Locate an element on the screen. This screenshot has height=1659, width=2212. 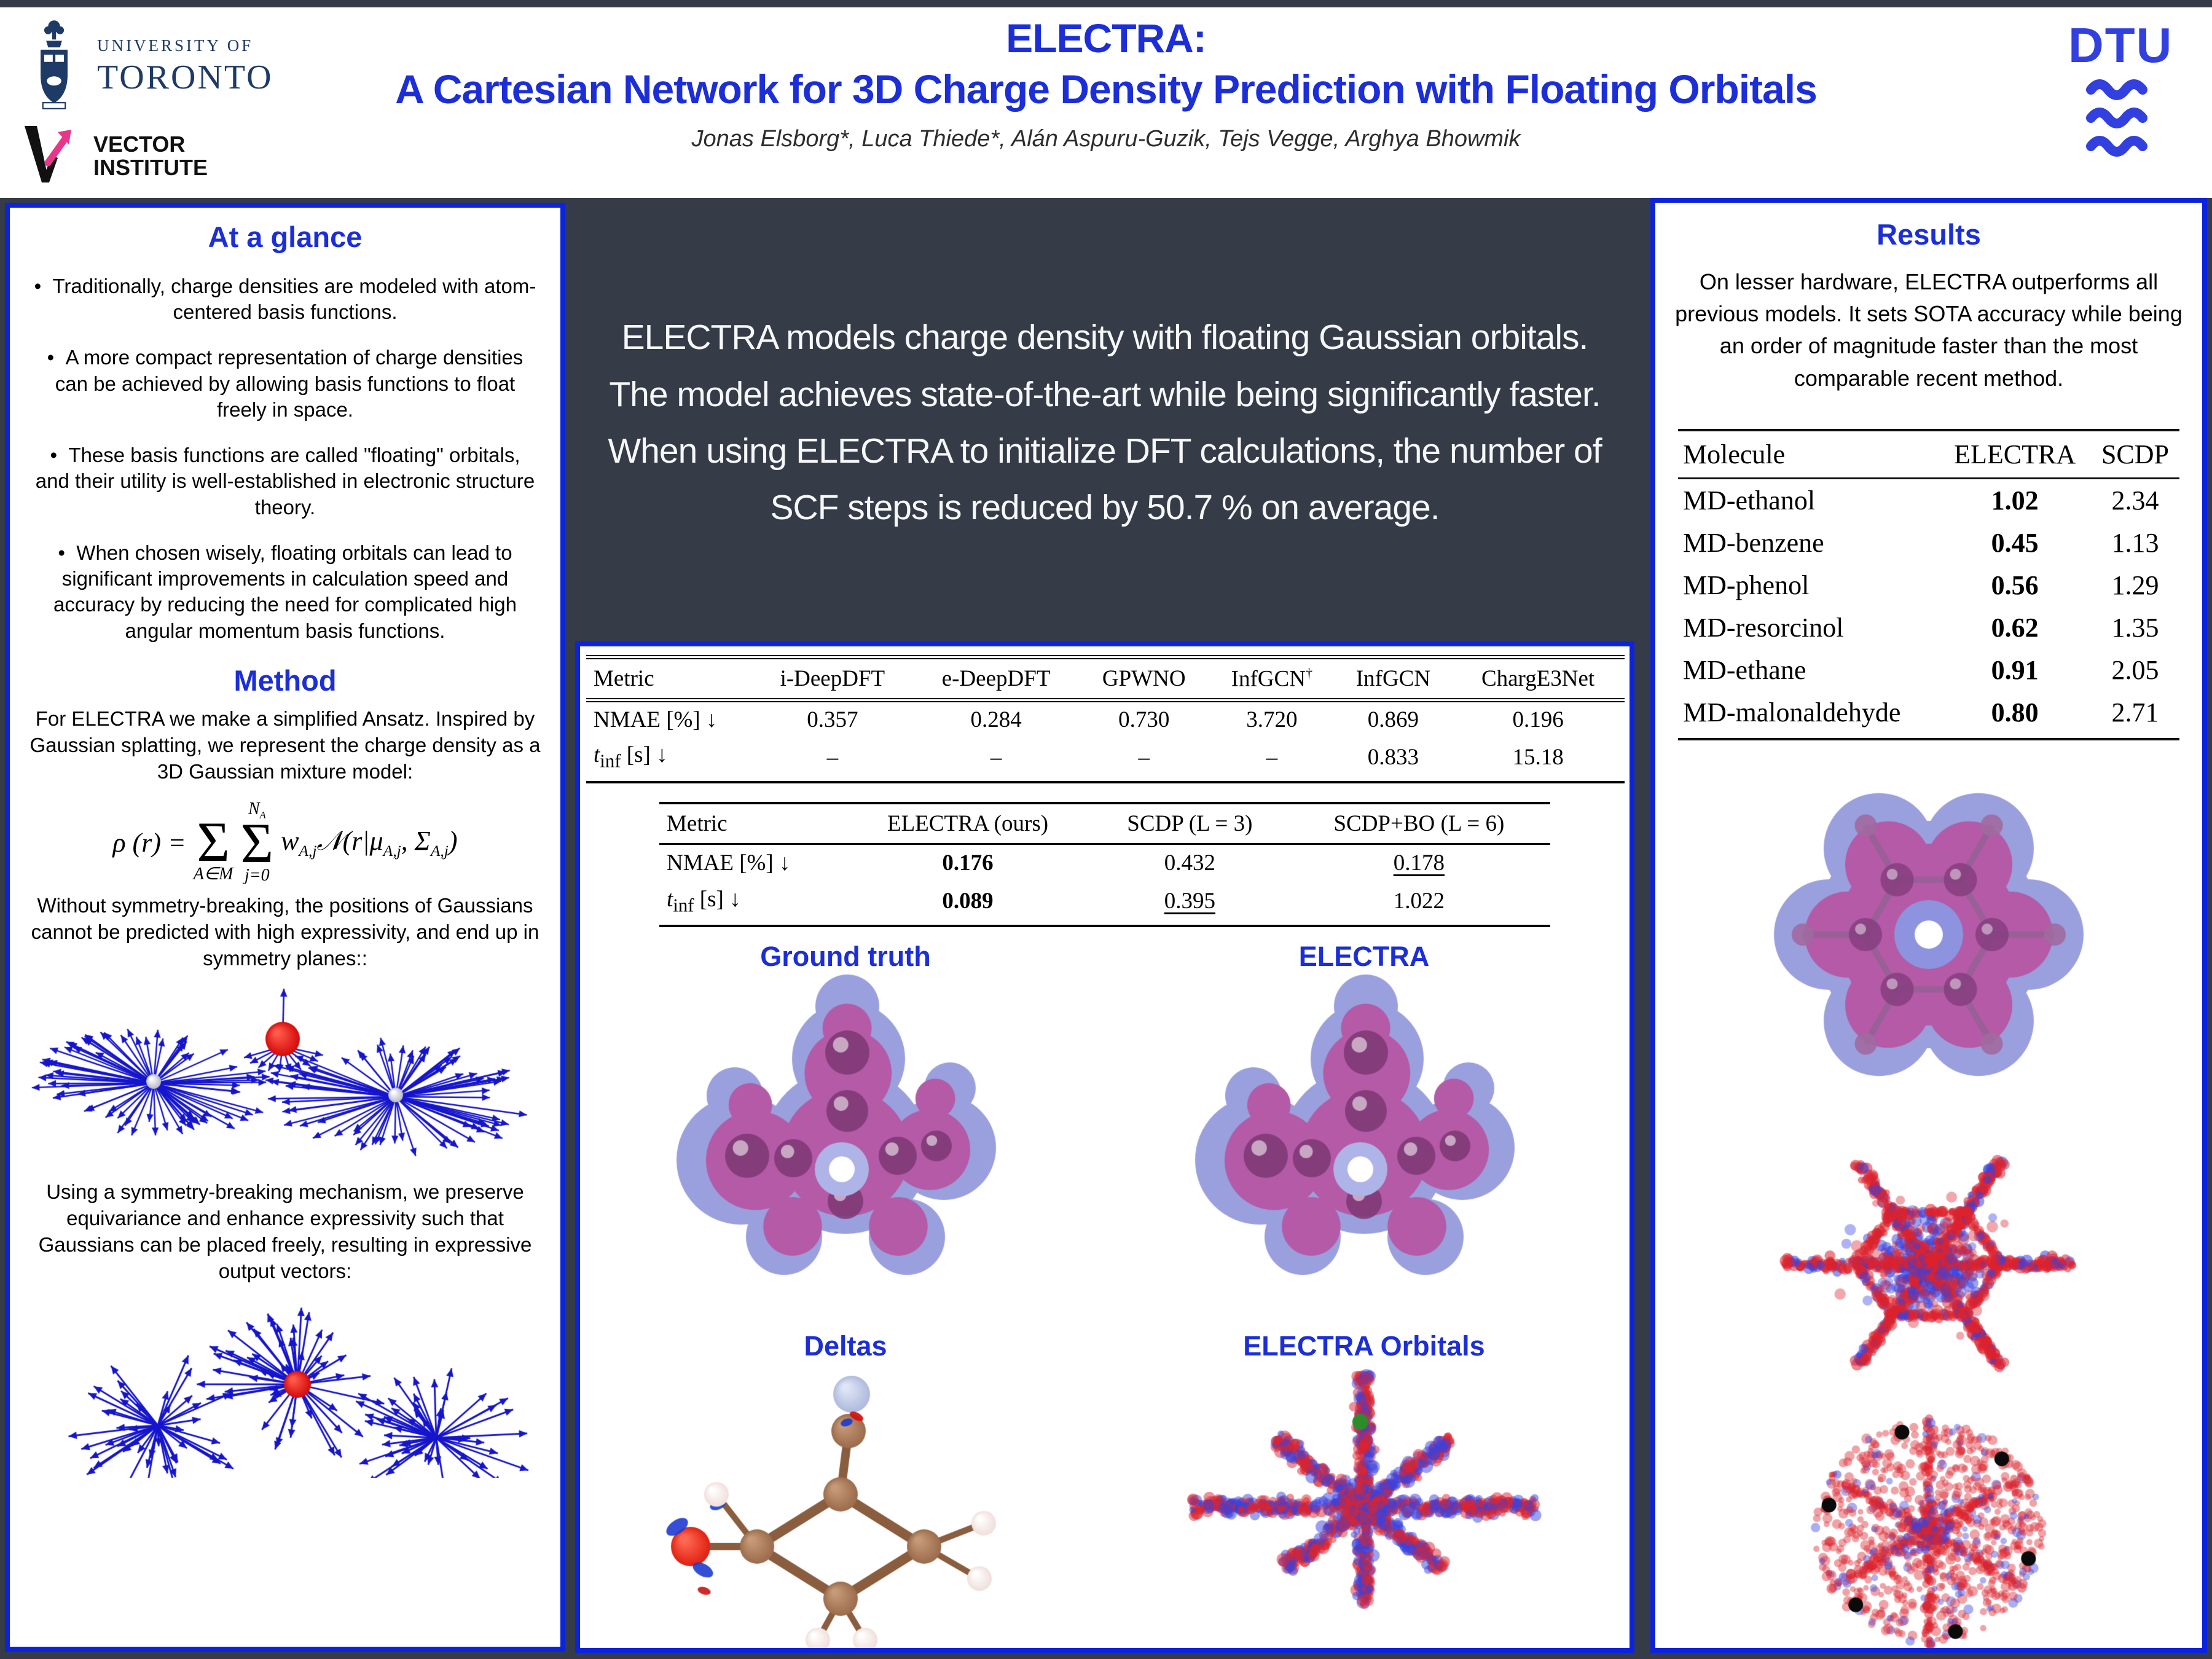
uoft-logo-line1: UNIVERSITY OF is located at coordinates (175, 45).